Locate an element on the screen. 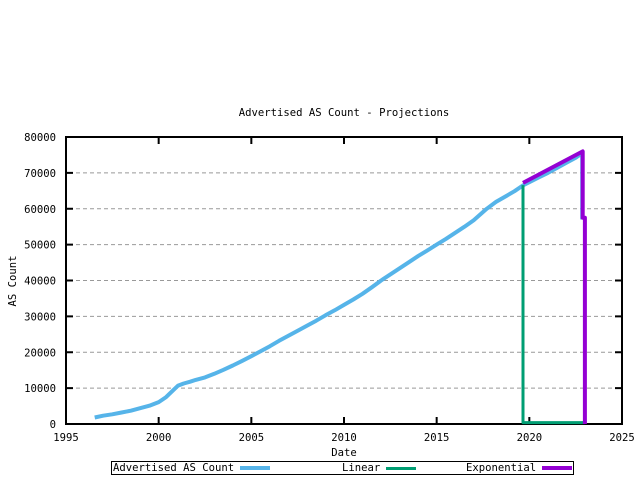 The width and height of the screenshot is (640, 480). legend-swatch-advertised-as-count is located at coordinates (255, 468).